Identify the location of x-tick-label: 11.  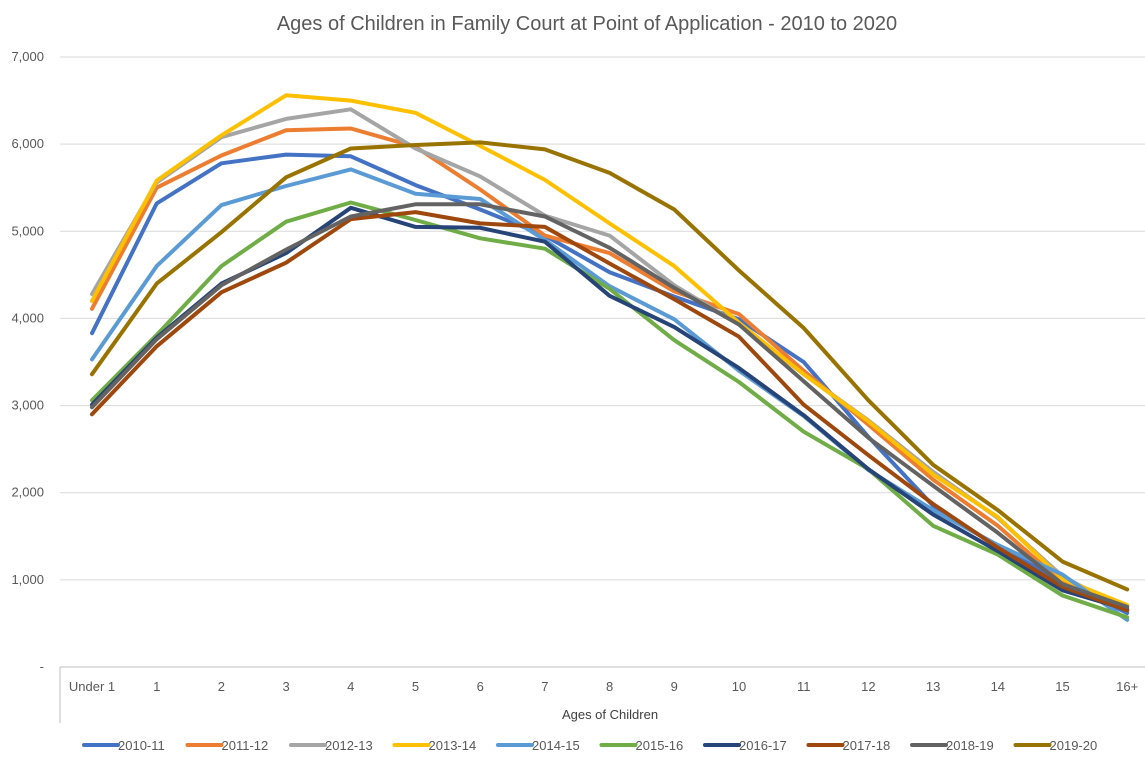
(804, 686).